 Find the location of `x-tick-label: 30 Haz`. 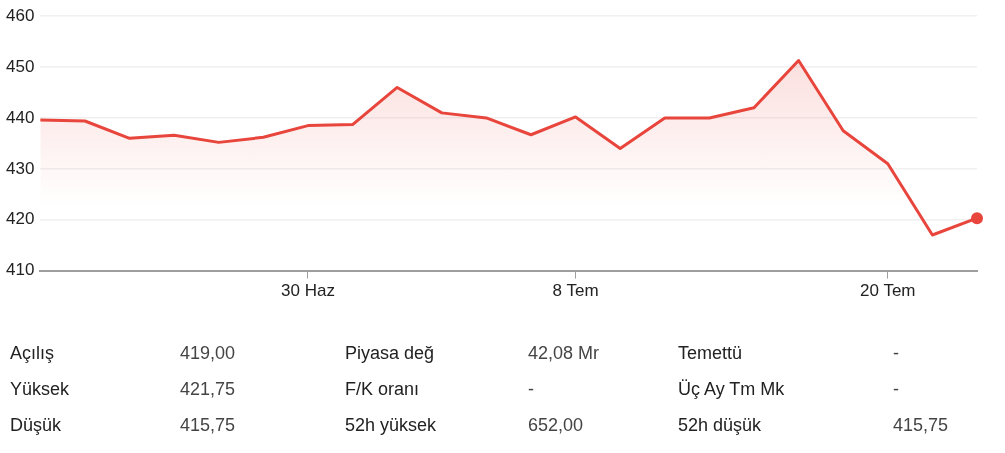

x-tick-label: 30 Haz is located at coordinates (308, 291).